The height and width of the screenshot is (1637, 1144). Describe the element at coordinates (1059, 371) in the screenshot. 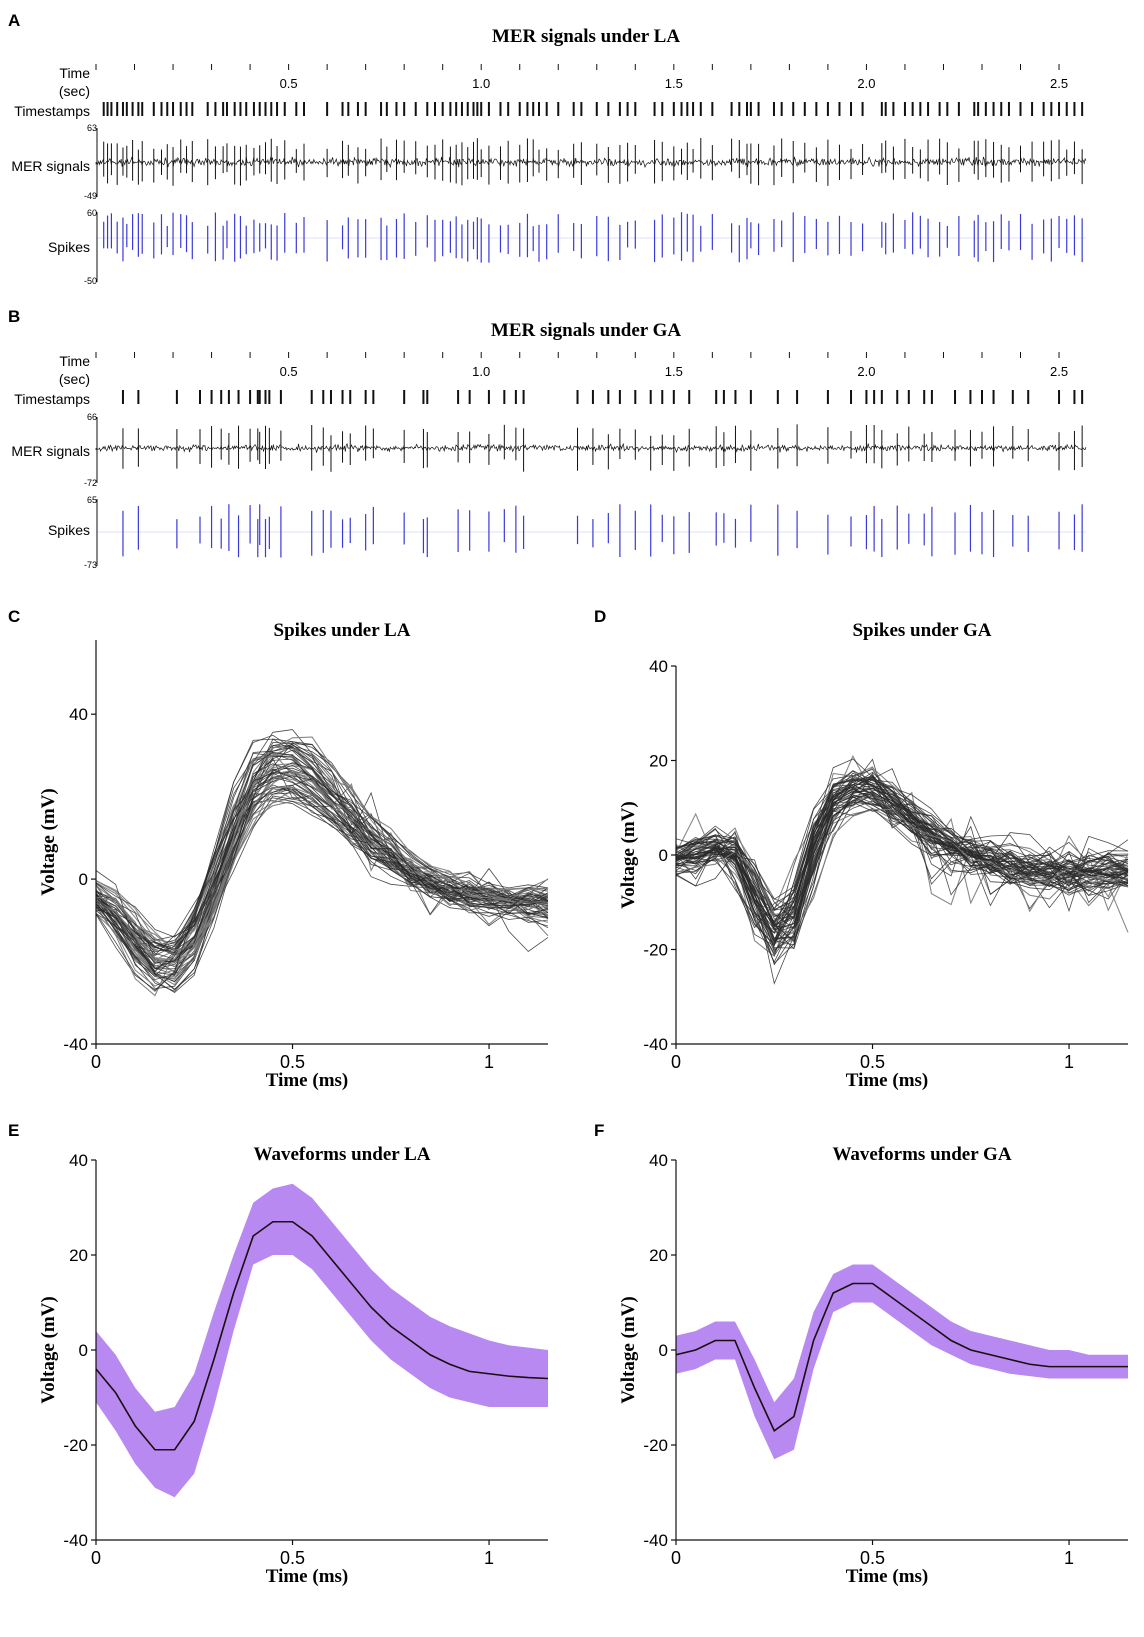

I see `ruler-tick-label: 2.5` at that location.